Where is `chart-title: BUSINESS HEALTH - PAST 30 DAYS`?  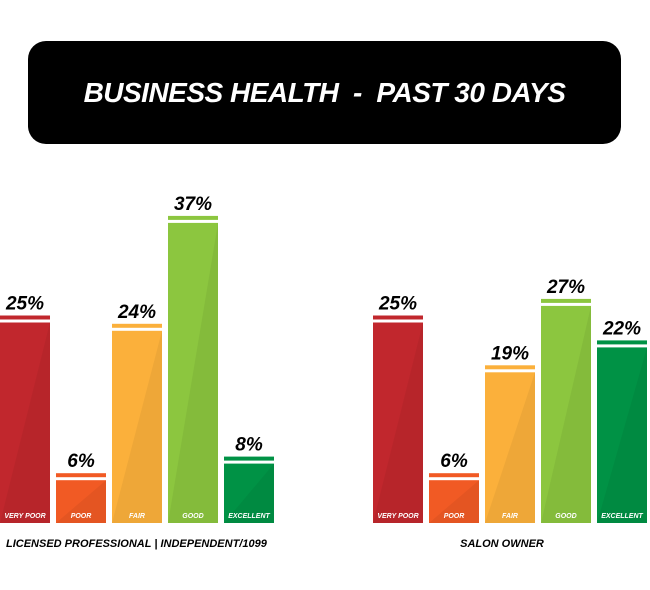 chart-title: BUSINESS HEALTH - PAST 30 DAYS is located at coordinates (324, 92).